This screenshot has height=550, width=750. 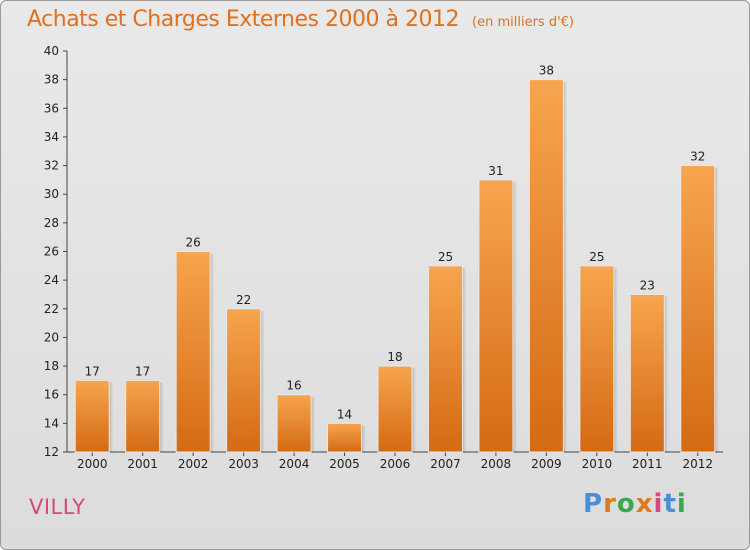 What do you see at coordinates (610, 504) in the screenshot?
I see `logo-letter: r` at bounding box center [610, 504].